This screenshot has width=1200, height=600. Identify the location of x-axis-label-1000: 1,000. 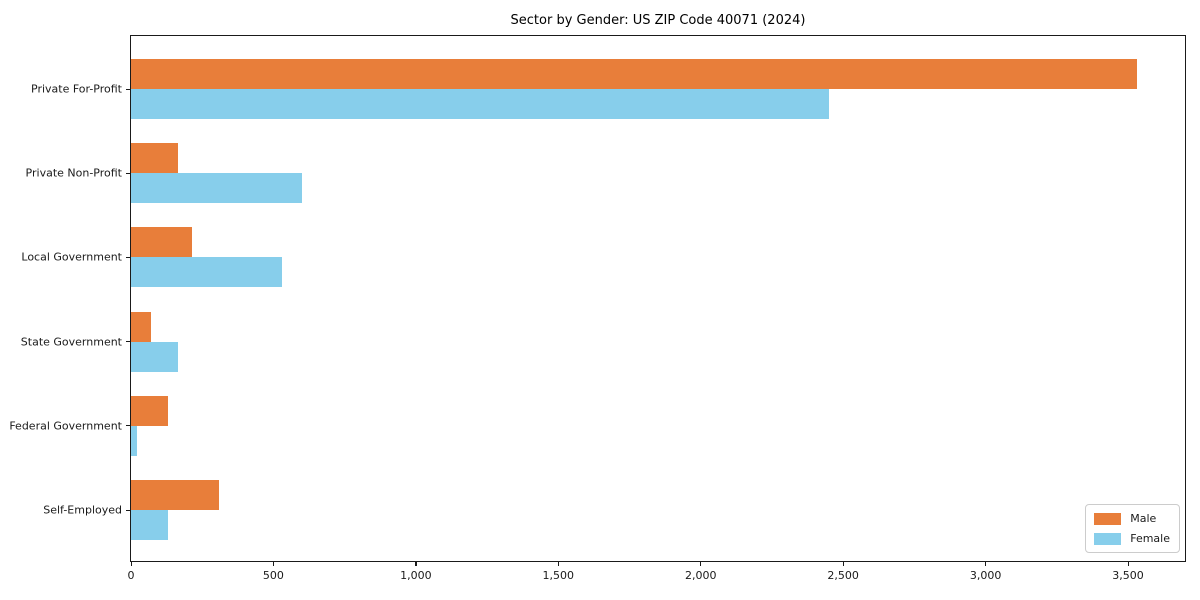
(416, 575).